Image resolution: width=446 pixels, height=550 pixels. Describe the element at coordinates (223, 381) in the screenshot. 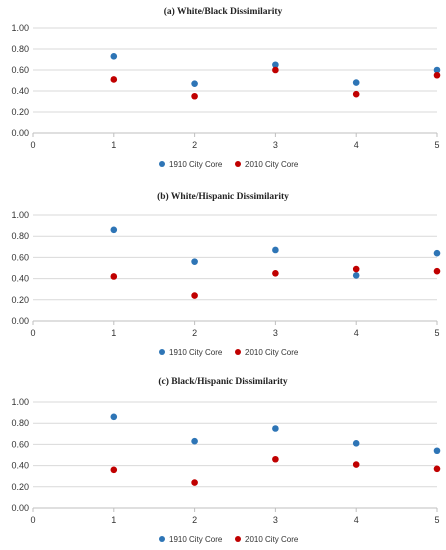

I see `chart2-title: (c) Black/Hispanic Dissimilarity` at that location.